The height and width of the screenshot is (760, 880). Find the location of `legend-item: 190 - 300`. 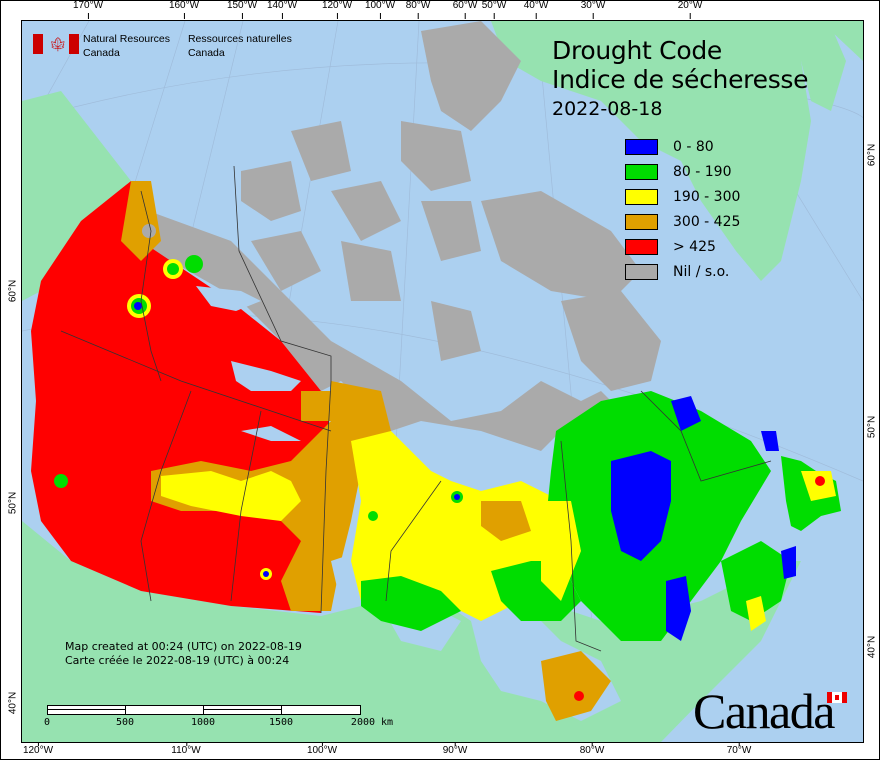

legend-item: 190 - 300 is located at coordinates (682, 196).